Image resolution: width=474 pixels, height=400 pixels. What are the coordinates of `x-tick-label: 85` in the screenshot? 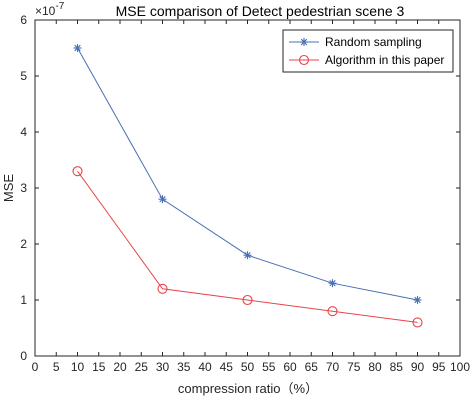 It's located at (397, 367).